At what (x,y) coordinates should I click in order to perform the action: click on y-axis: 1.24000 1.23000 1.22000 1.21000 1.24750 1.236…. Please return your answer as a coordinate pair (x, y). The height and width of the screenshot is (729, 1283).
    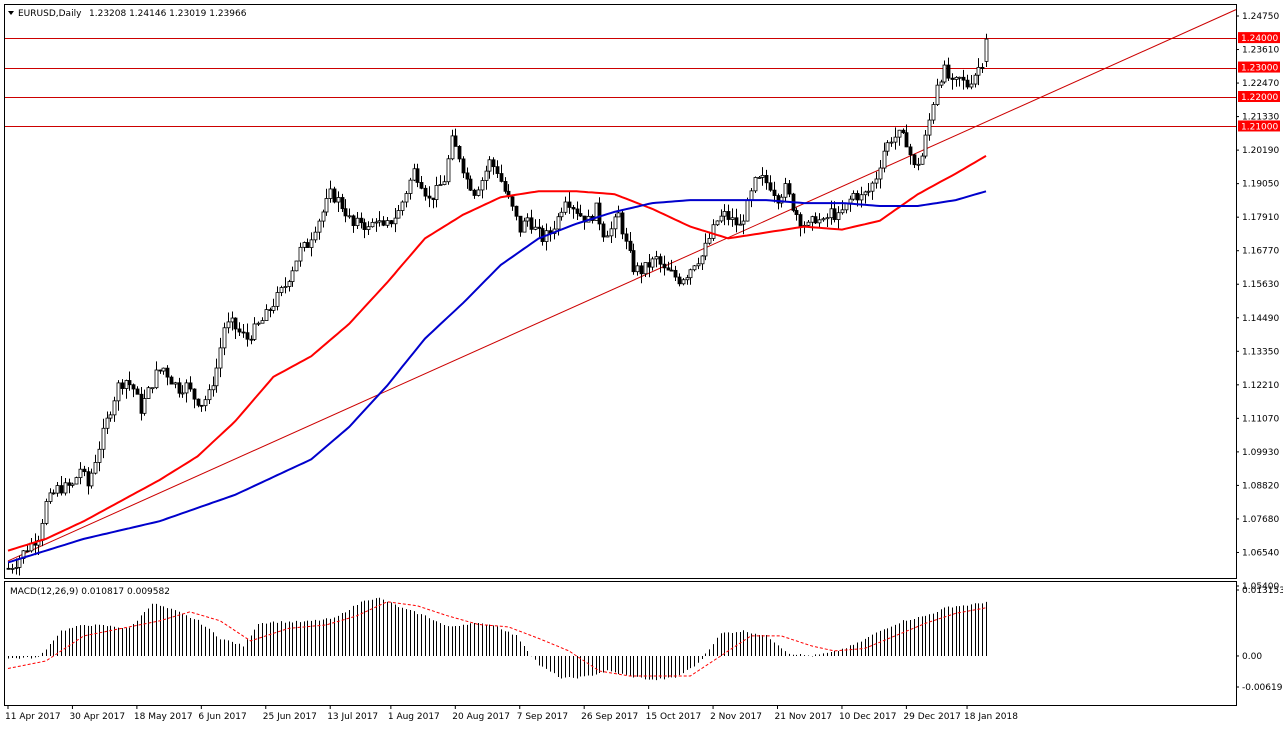
    Looking at the image, I should click on (1259, 352).